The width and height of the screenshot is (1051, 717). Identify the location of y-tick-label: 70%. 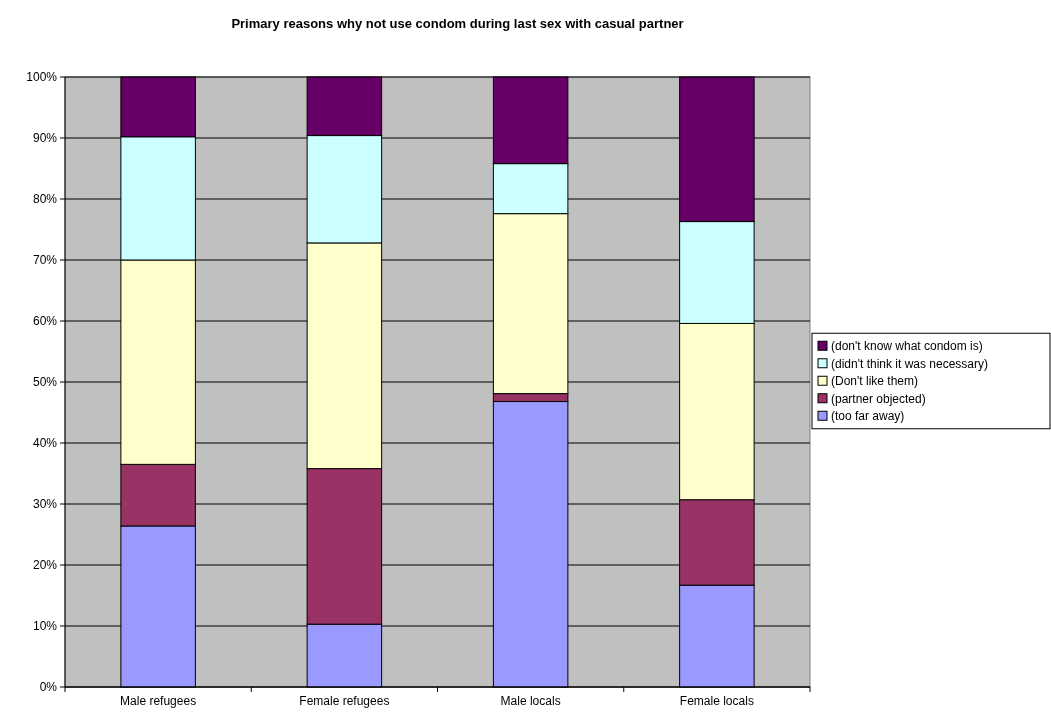
(45, 260).